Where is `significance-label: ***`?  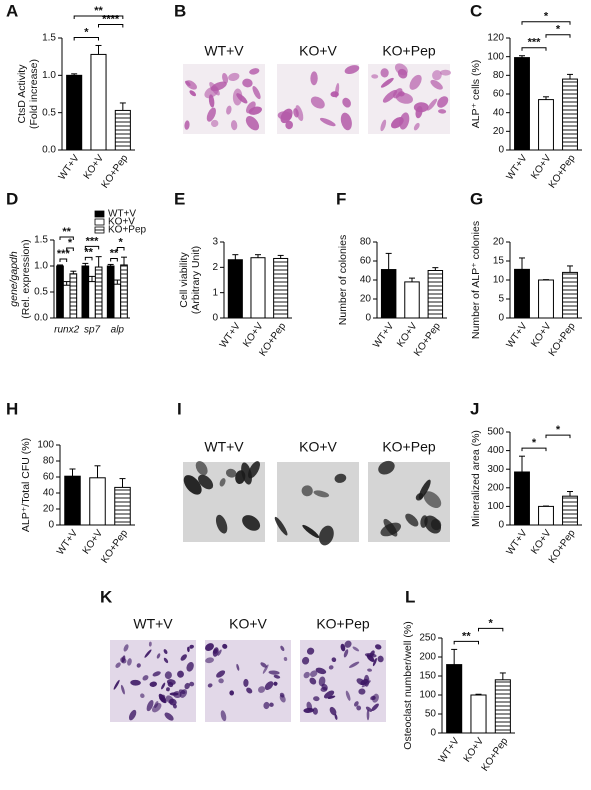
significance-label: *** is located at coordinates (535, 43).